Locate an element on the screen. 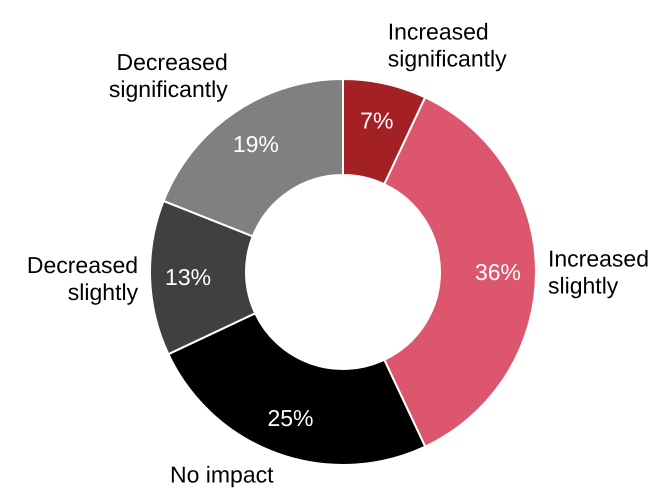 Image resolution: width=666 pixels, height=490 pixels. data-label: 7% is located at coordinates (377, 121).